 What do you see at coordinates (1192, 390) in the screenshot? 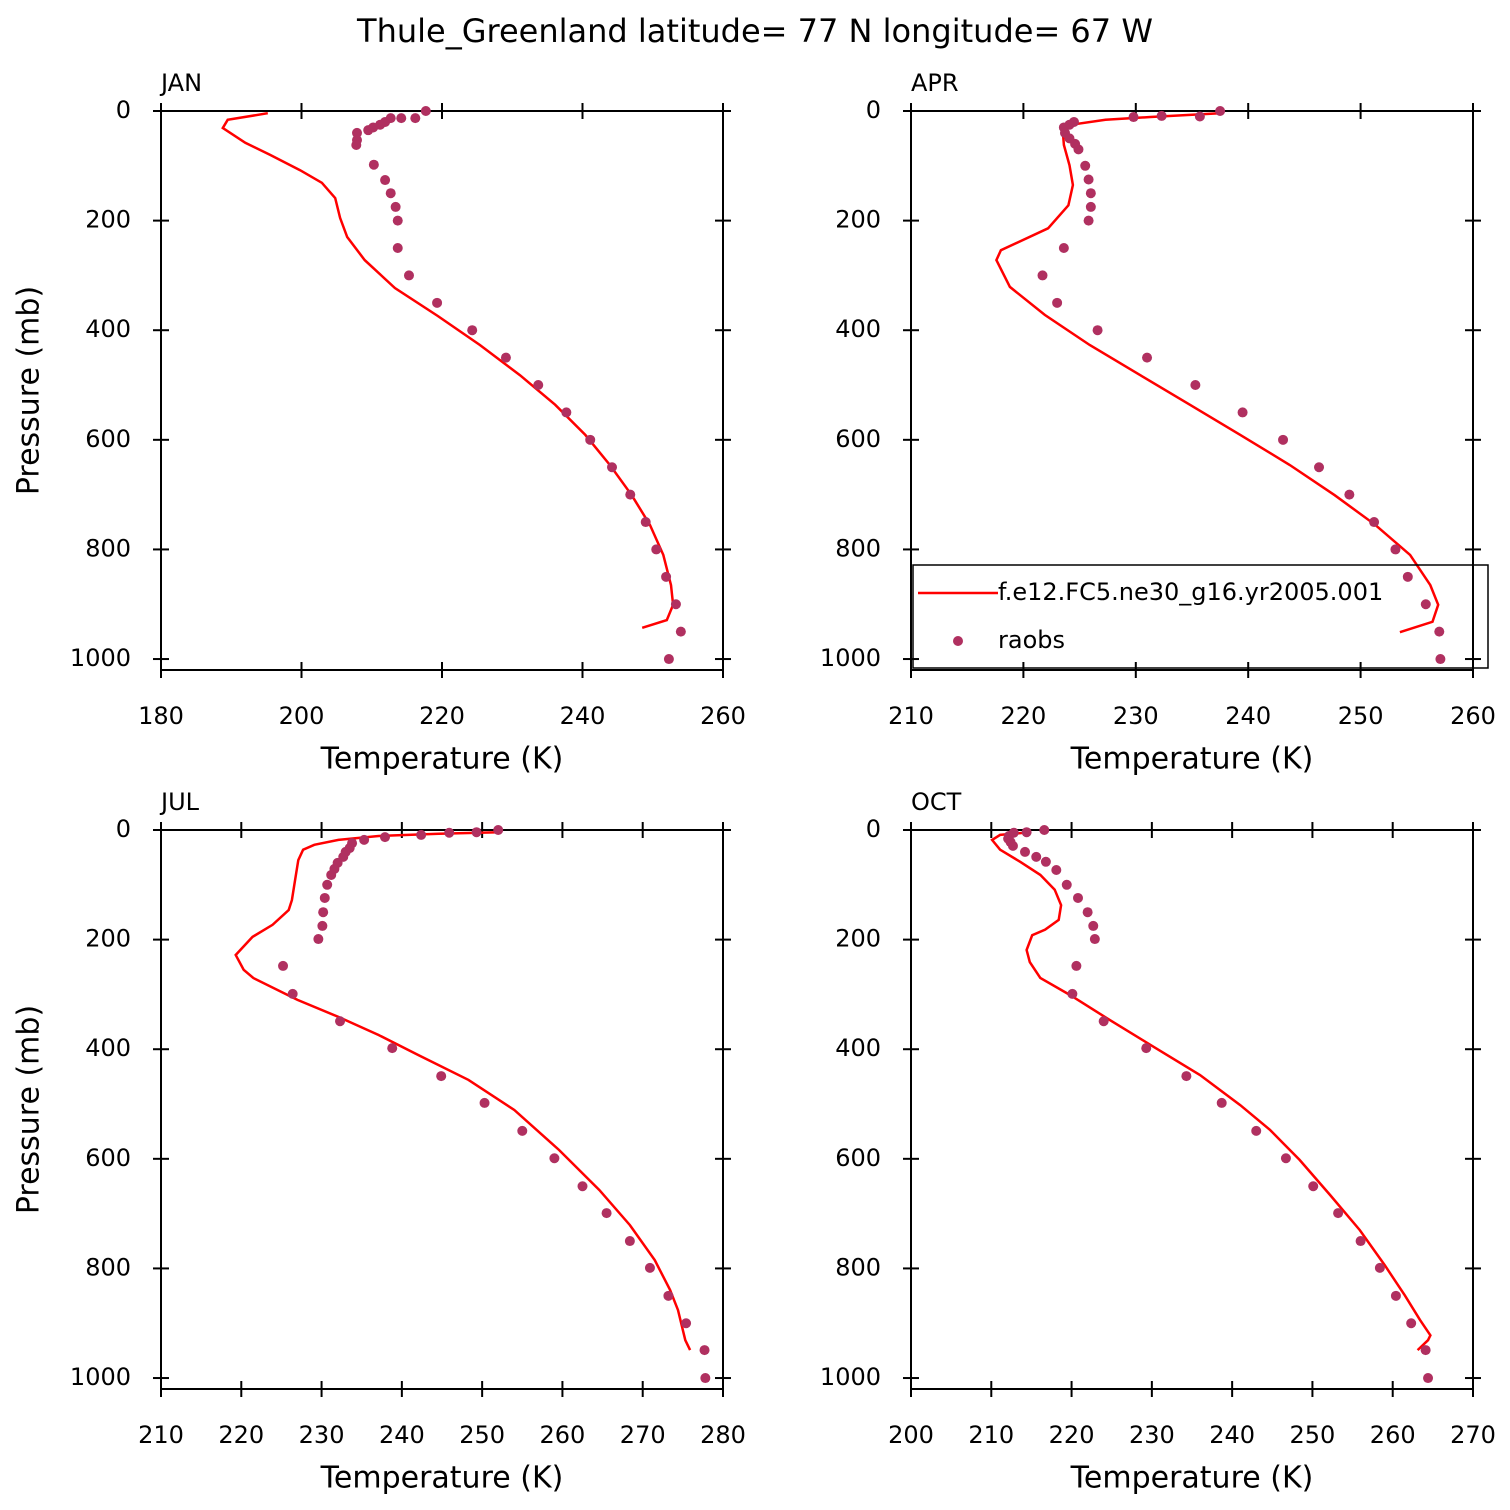
I see `plot-frame` at bounding box center [1192, 390].